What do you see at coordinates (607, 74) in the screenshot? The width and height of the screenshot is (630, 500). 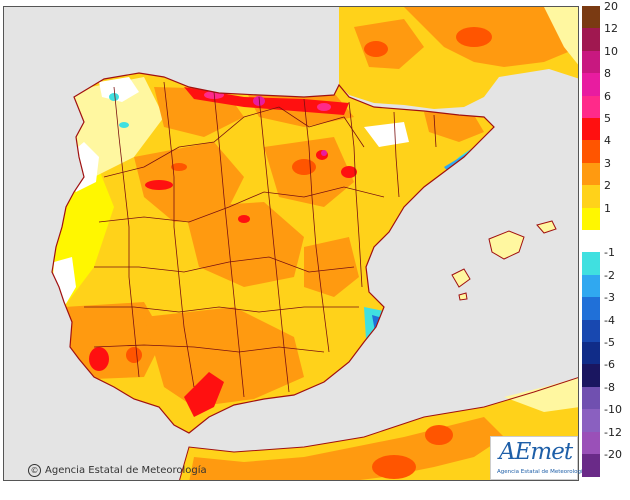 I see `legend-label: 8` at bounding box center [607, 74].